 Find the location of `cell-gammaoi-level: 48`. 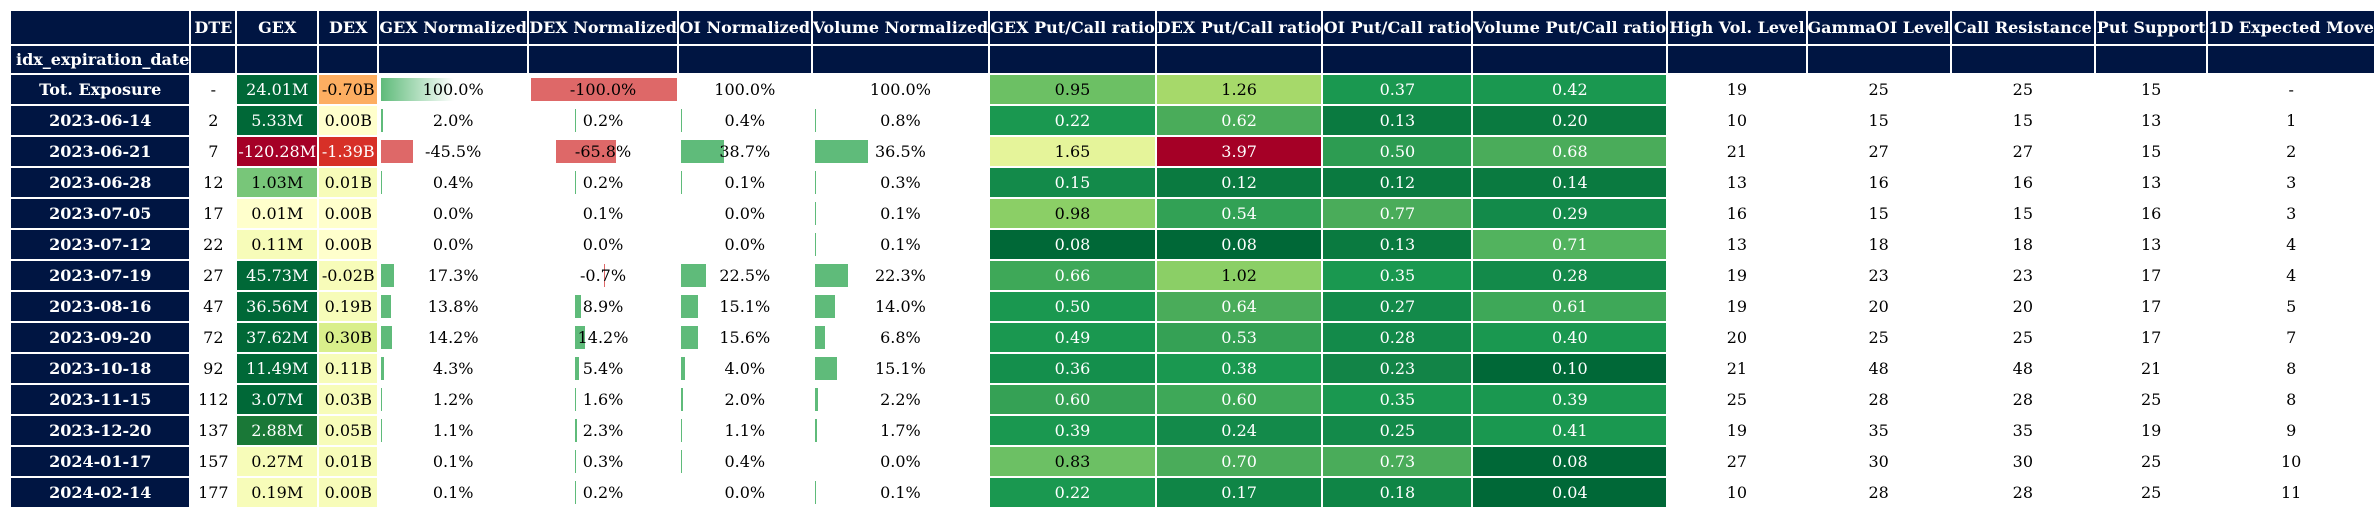

cell-gammaoi-level: 48 is located at coordinates (1878, 368).